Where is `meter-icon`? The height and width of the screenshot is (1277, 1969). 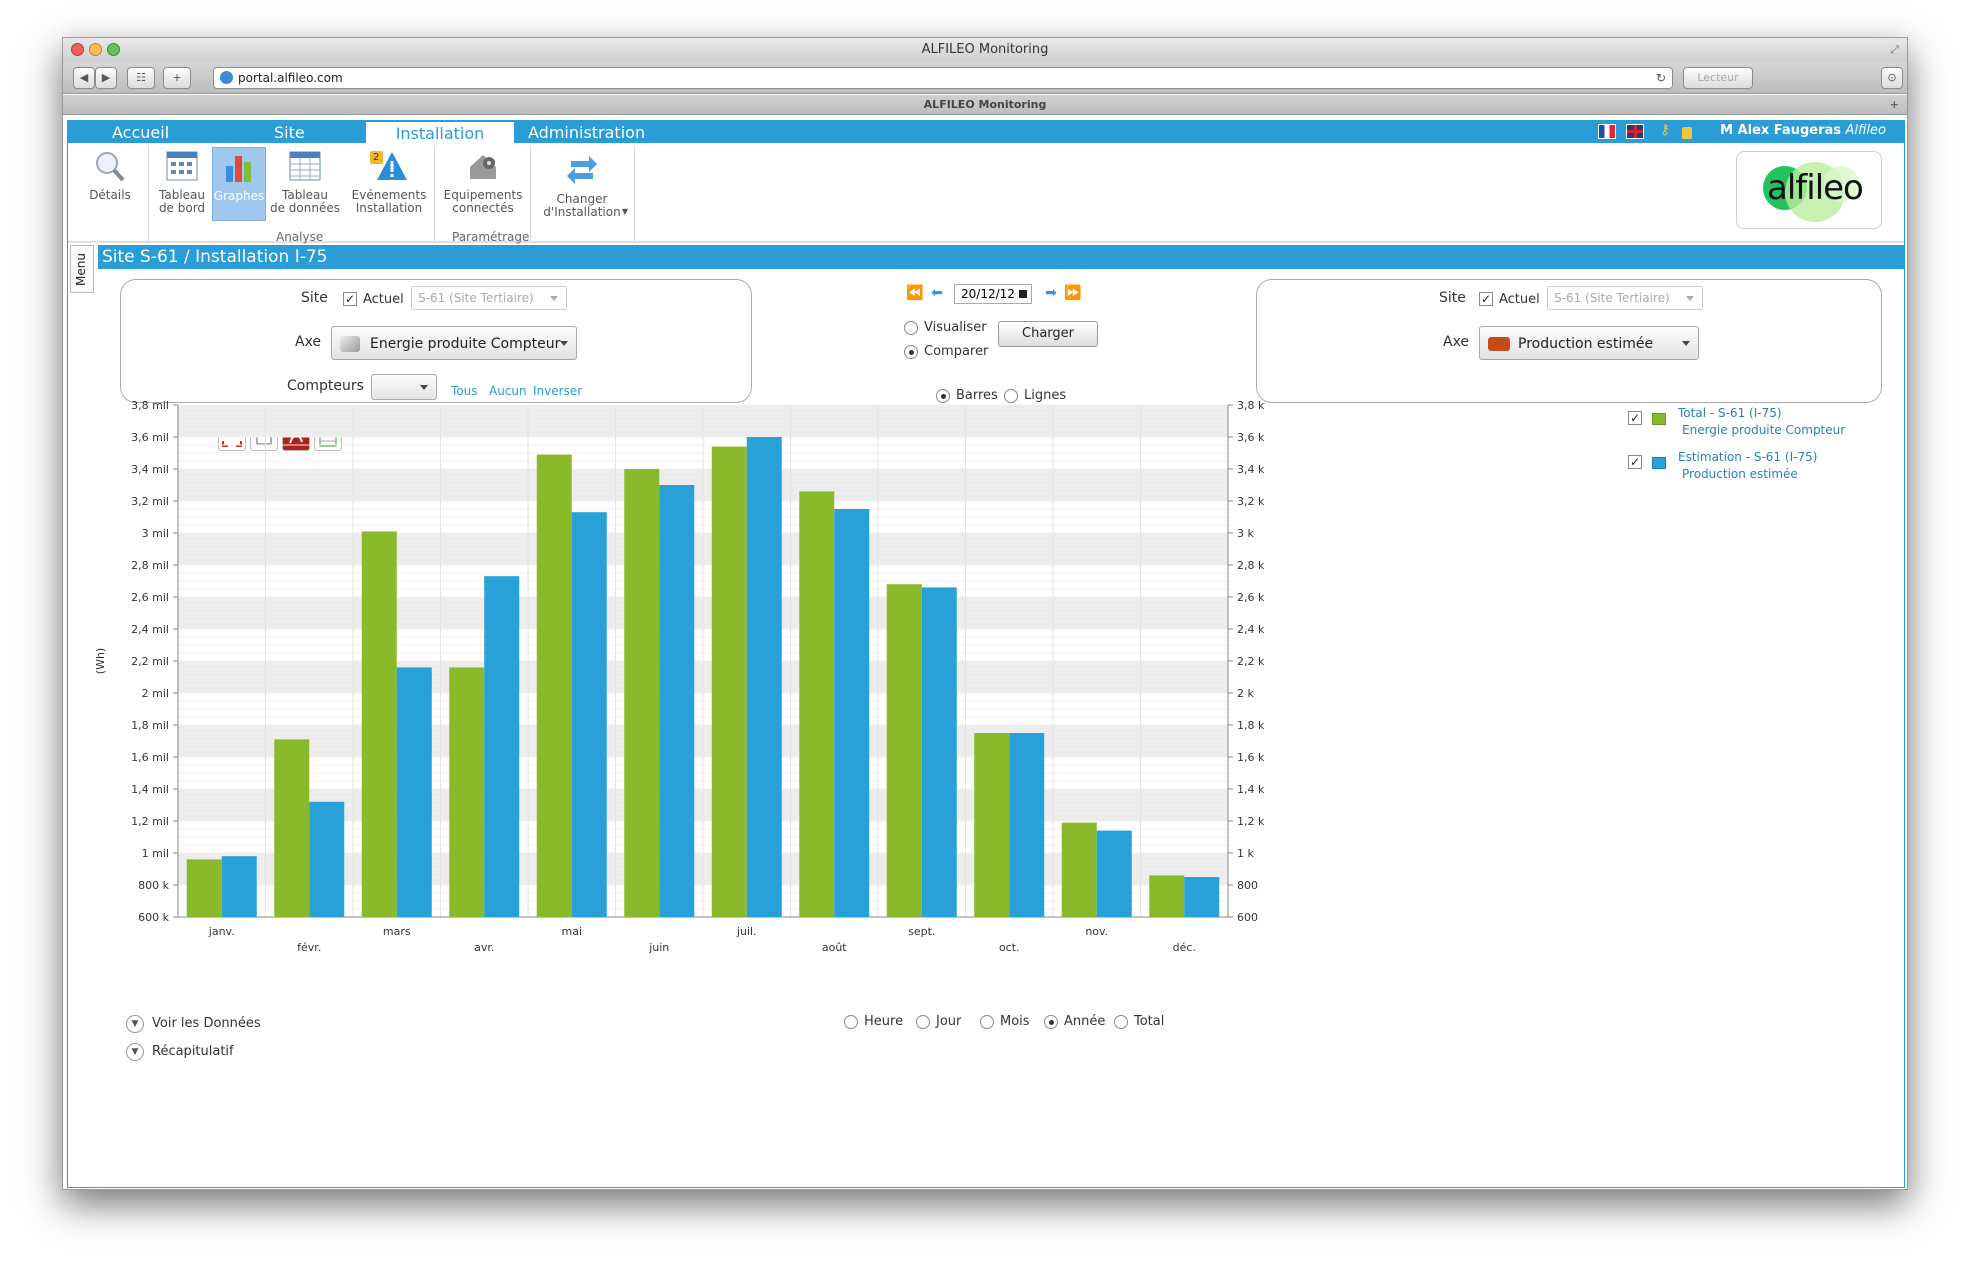 meter-icon is located at coordinates (350, 344).